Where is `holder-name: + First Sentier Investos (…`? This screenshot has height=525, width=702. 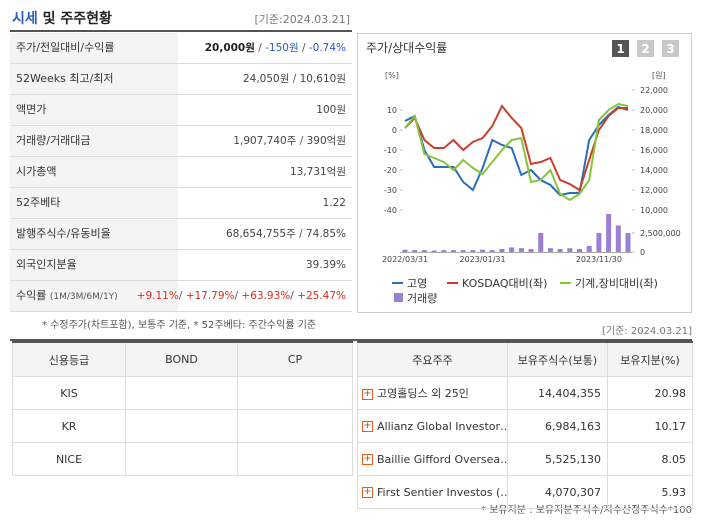 holder-name: + First Sentier Investos (… is located at coordinates (432, 492).